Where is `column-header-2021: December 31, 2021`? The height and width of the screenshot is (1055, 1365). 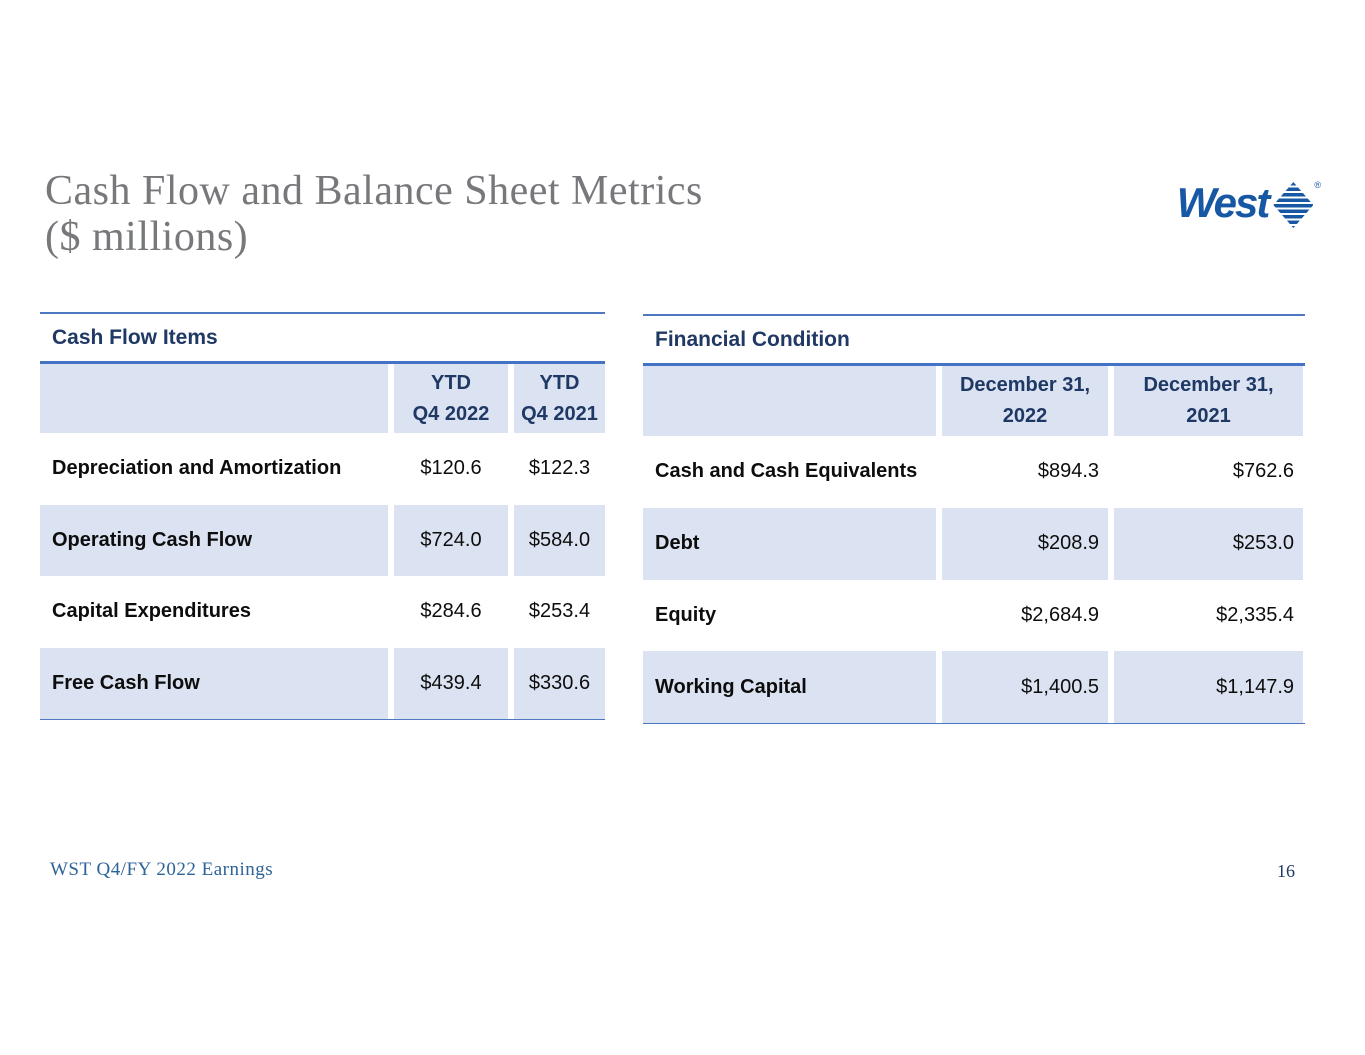
column-header-2021: December 31, 2021 is located at coordinates (1208, 401).